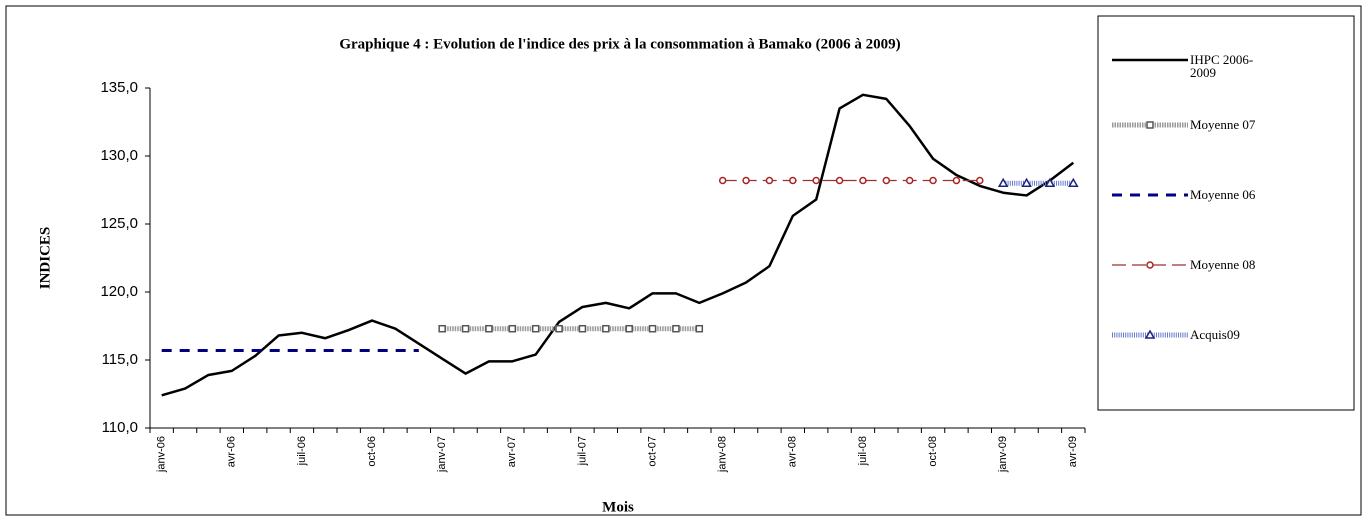 The width and height of the screenshot is (1367, 521). I want to click on x-tick-label: oct-08, so click(933, 451).